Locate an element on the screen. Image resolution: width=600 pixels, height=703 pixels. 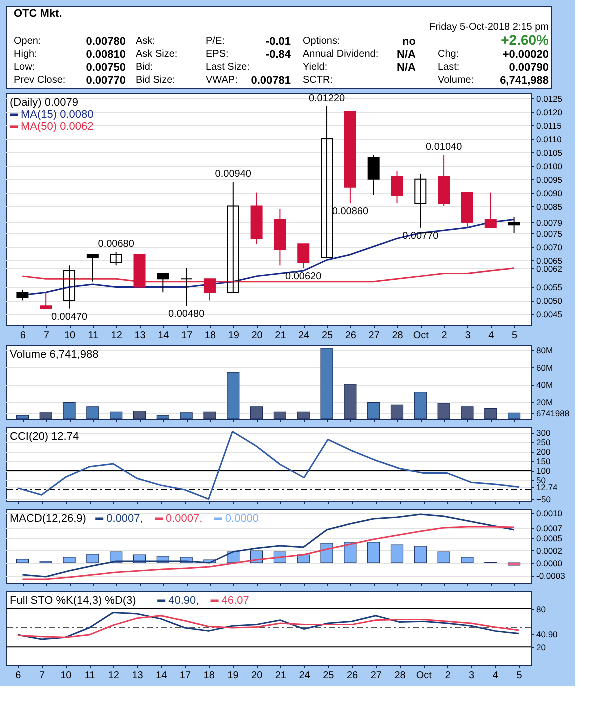
y-tick-label: 0.0115 is located at coordinates (549, 125).